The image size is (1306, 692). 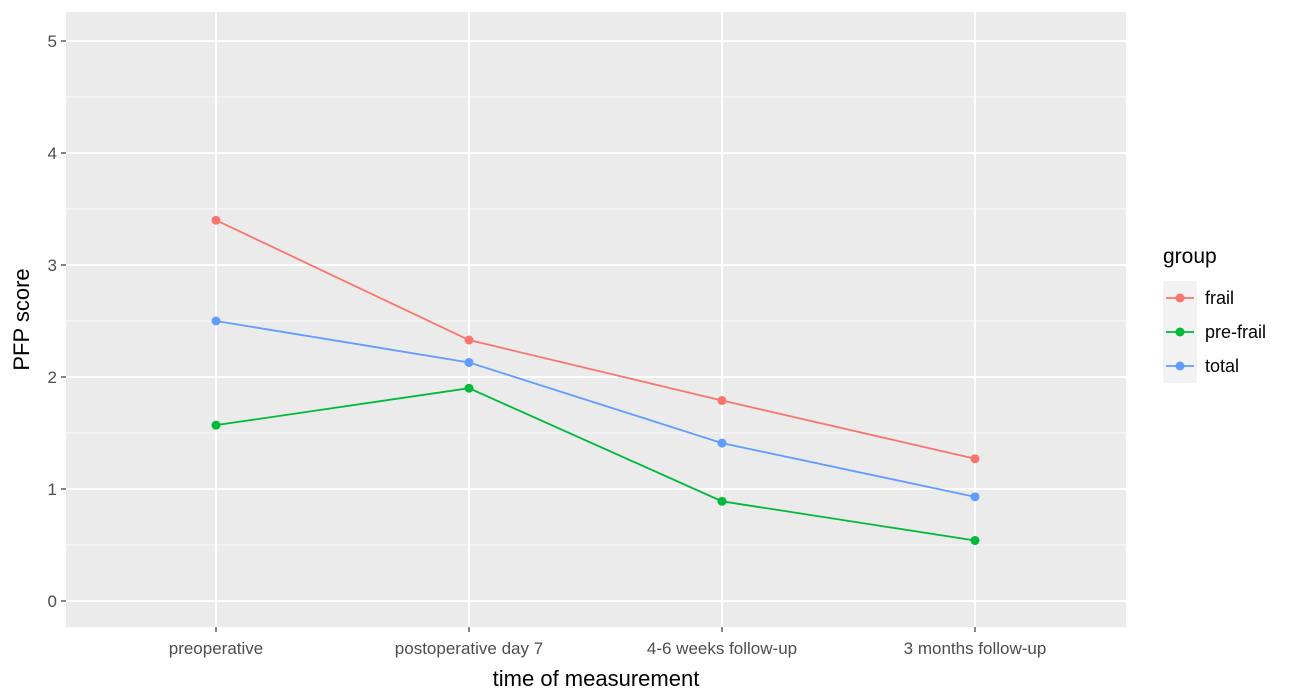 I want to click on x-tick-label: 3 months follow-up, so click(x=975, y=648).